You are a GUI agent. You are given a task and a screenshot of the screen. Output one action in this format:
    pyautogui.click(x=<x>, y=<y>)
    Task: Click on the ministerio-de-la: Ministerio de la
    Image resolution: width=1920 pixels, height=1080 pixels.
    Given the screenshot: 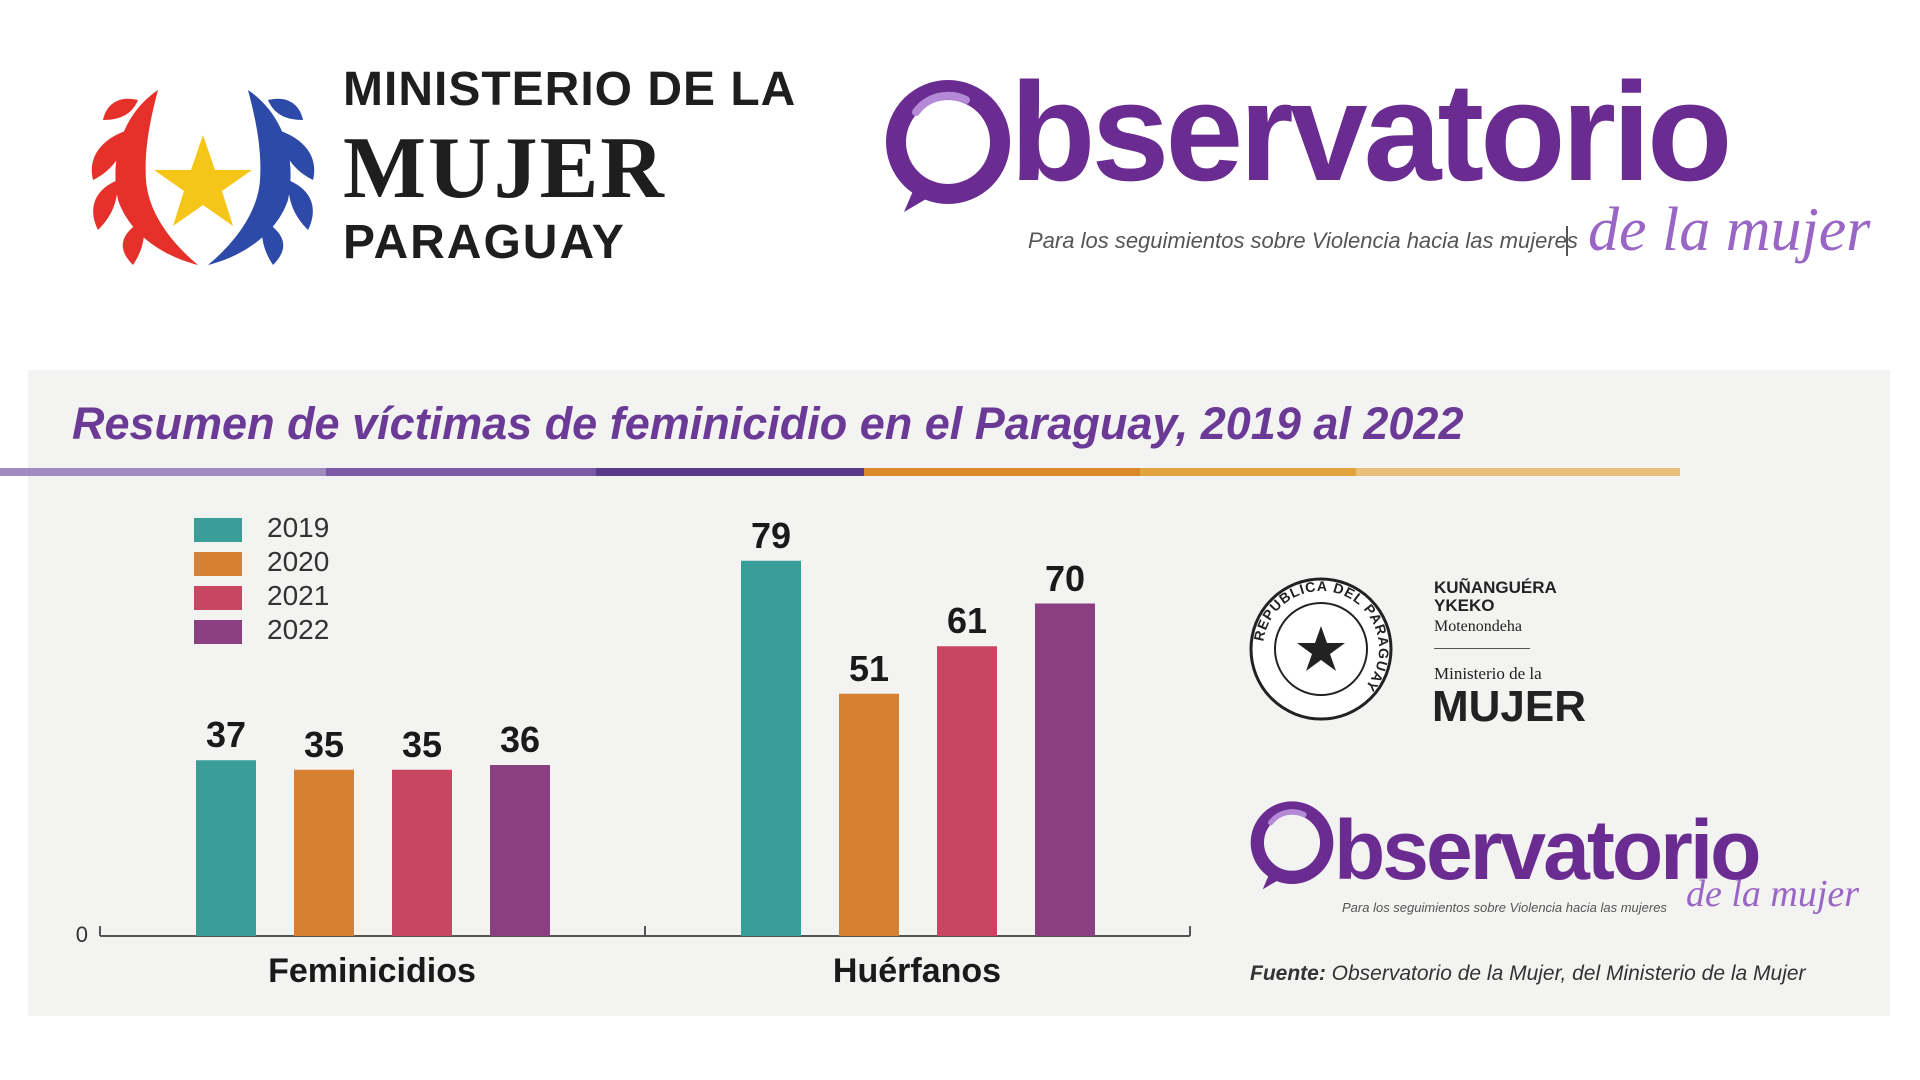 What is the action you would take?
    pyautogui.click(x=1488, y=673)
    